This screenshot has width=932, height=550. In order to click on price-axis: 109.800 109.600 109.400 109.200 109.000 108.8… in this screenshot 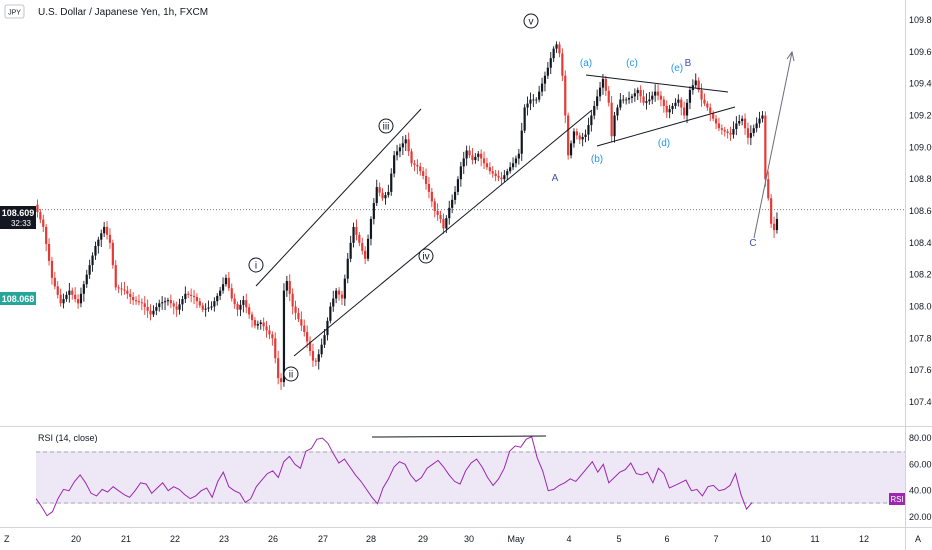, I will do `click(920, 211)`.